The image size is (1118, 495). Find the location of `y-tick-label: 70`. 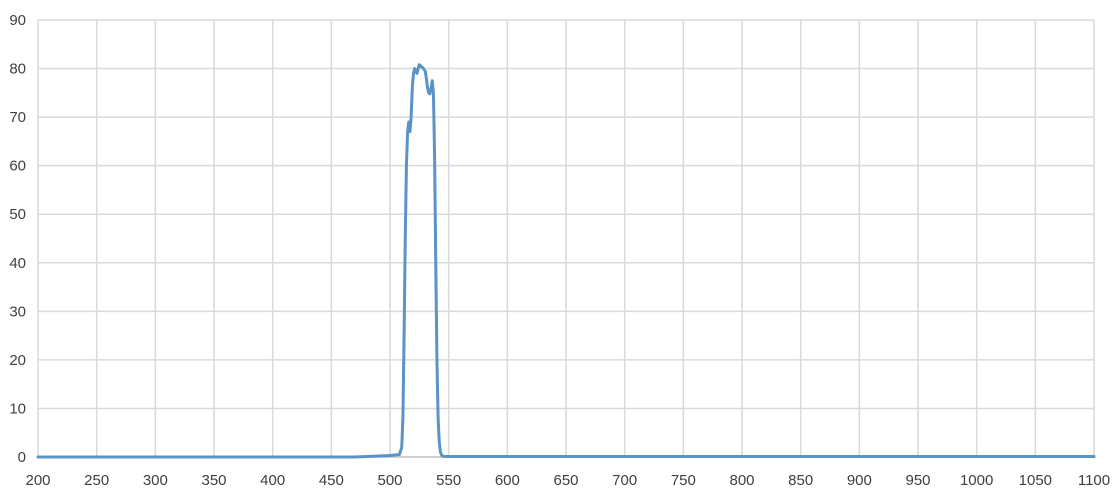

y-tick-label: 70 is located at coordinates (17, 117).